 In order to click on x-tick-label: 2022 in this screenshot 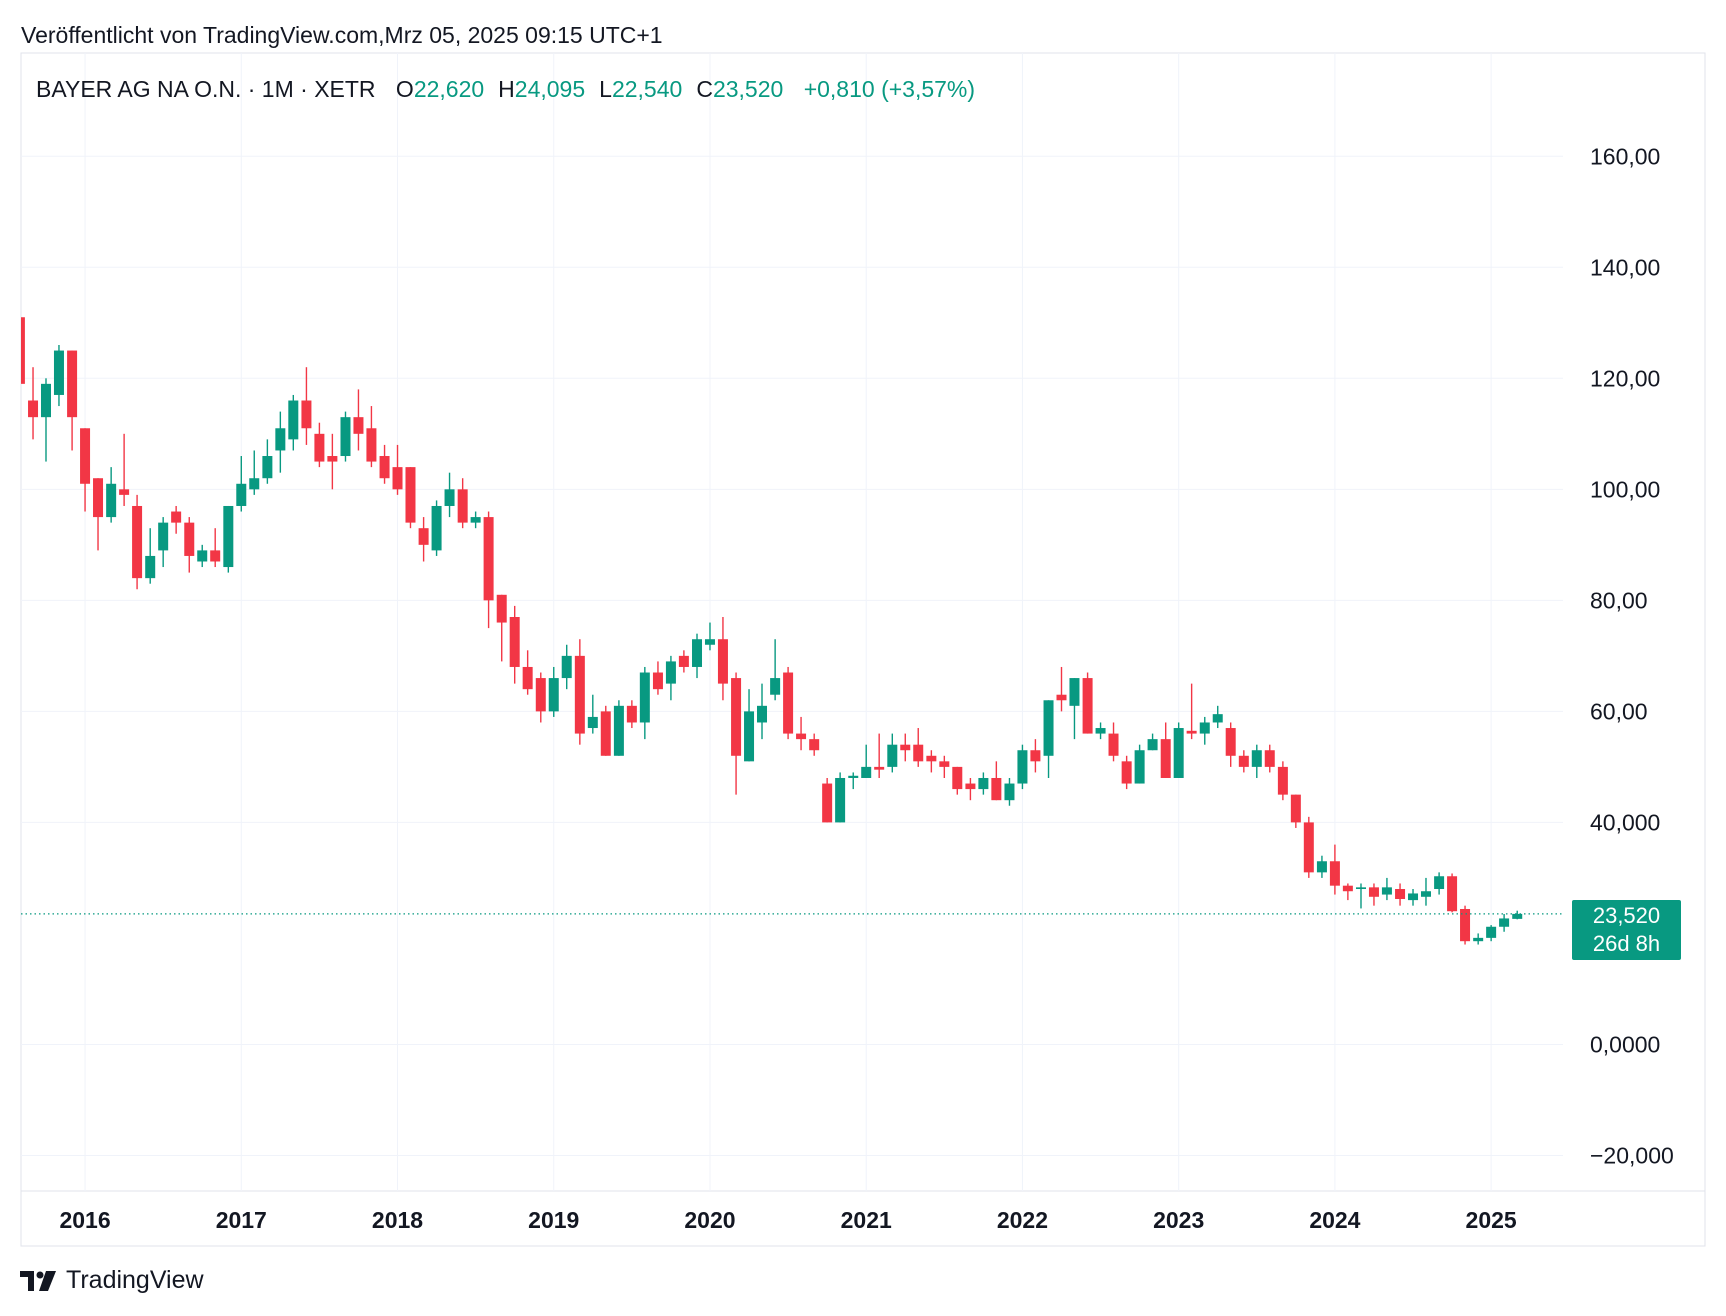, I will do `click(1022, 1220)`.